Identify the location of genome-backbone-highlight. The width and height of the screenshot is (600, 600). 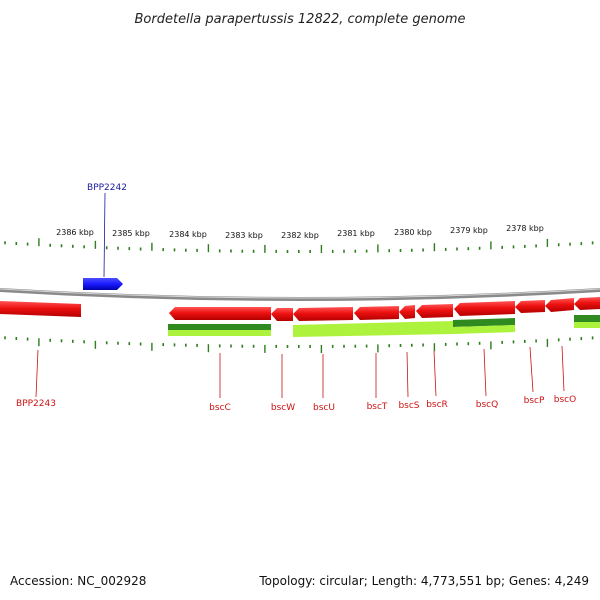
(300, 293).